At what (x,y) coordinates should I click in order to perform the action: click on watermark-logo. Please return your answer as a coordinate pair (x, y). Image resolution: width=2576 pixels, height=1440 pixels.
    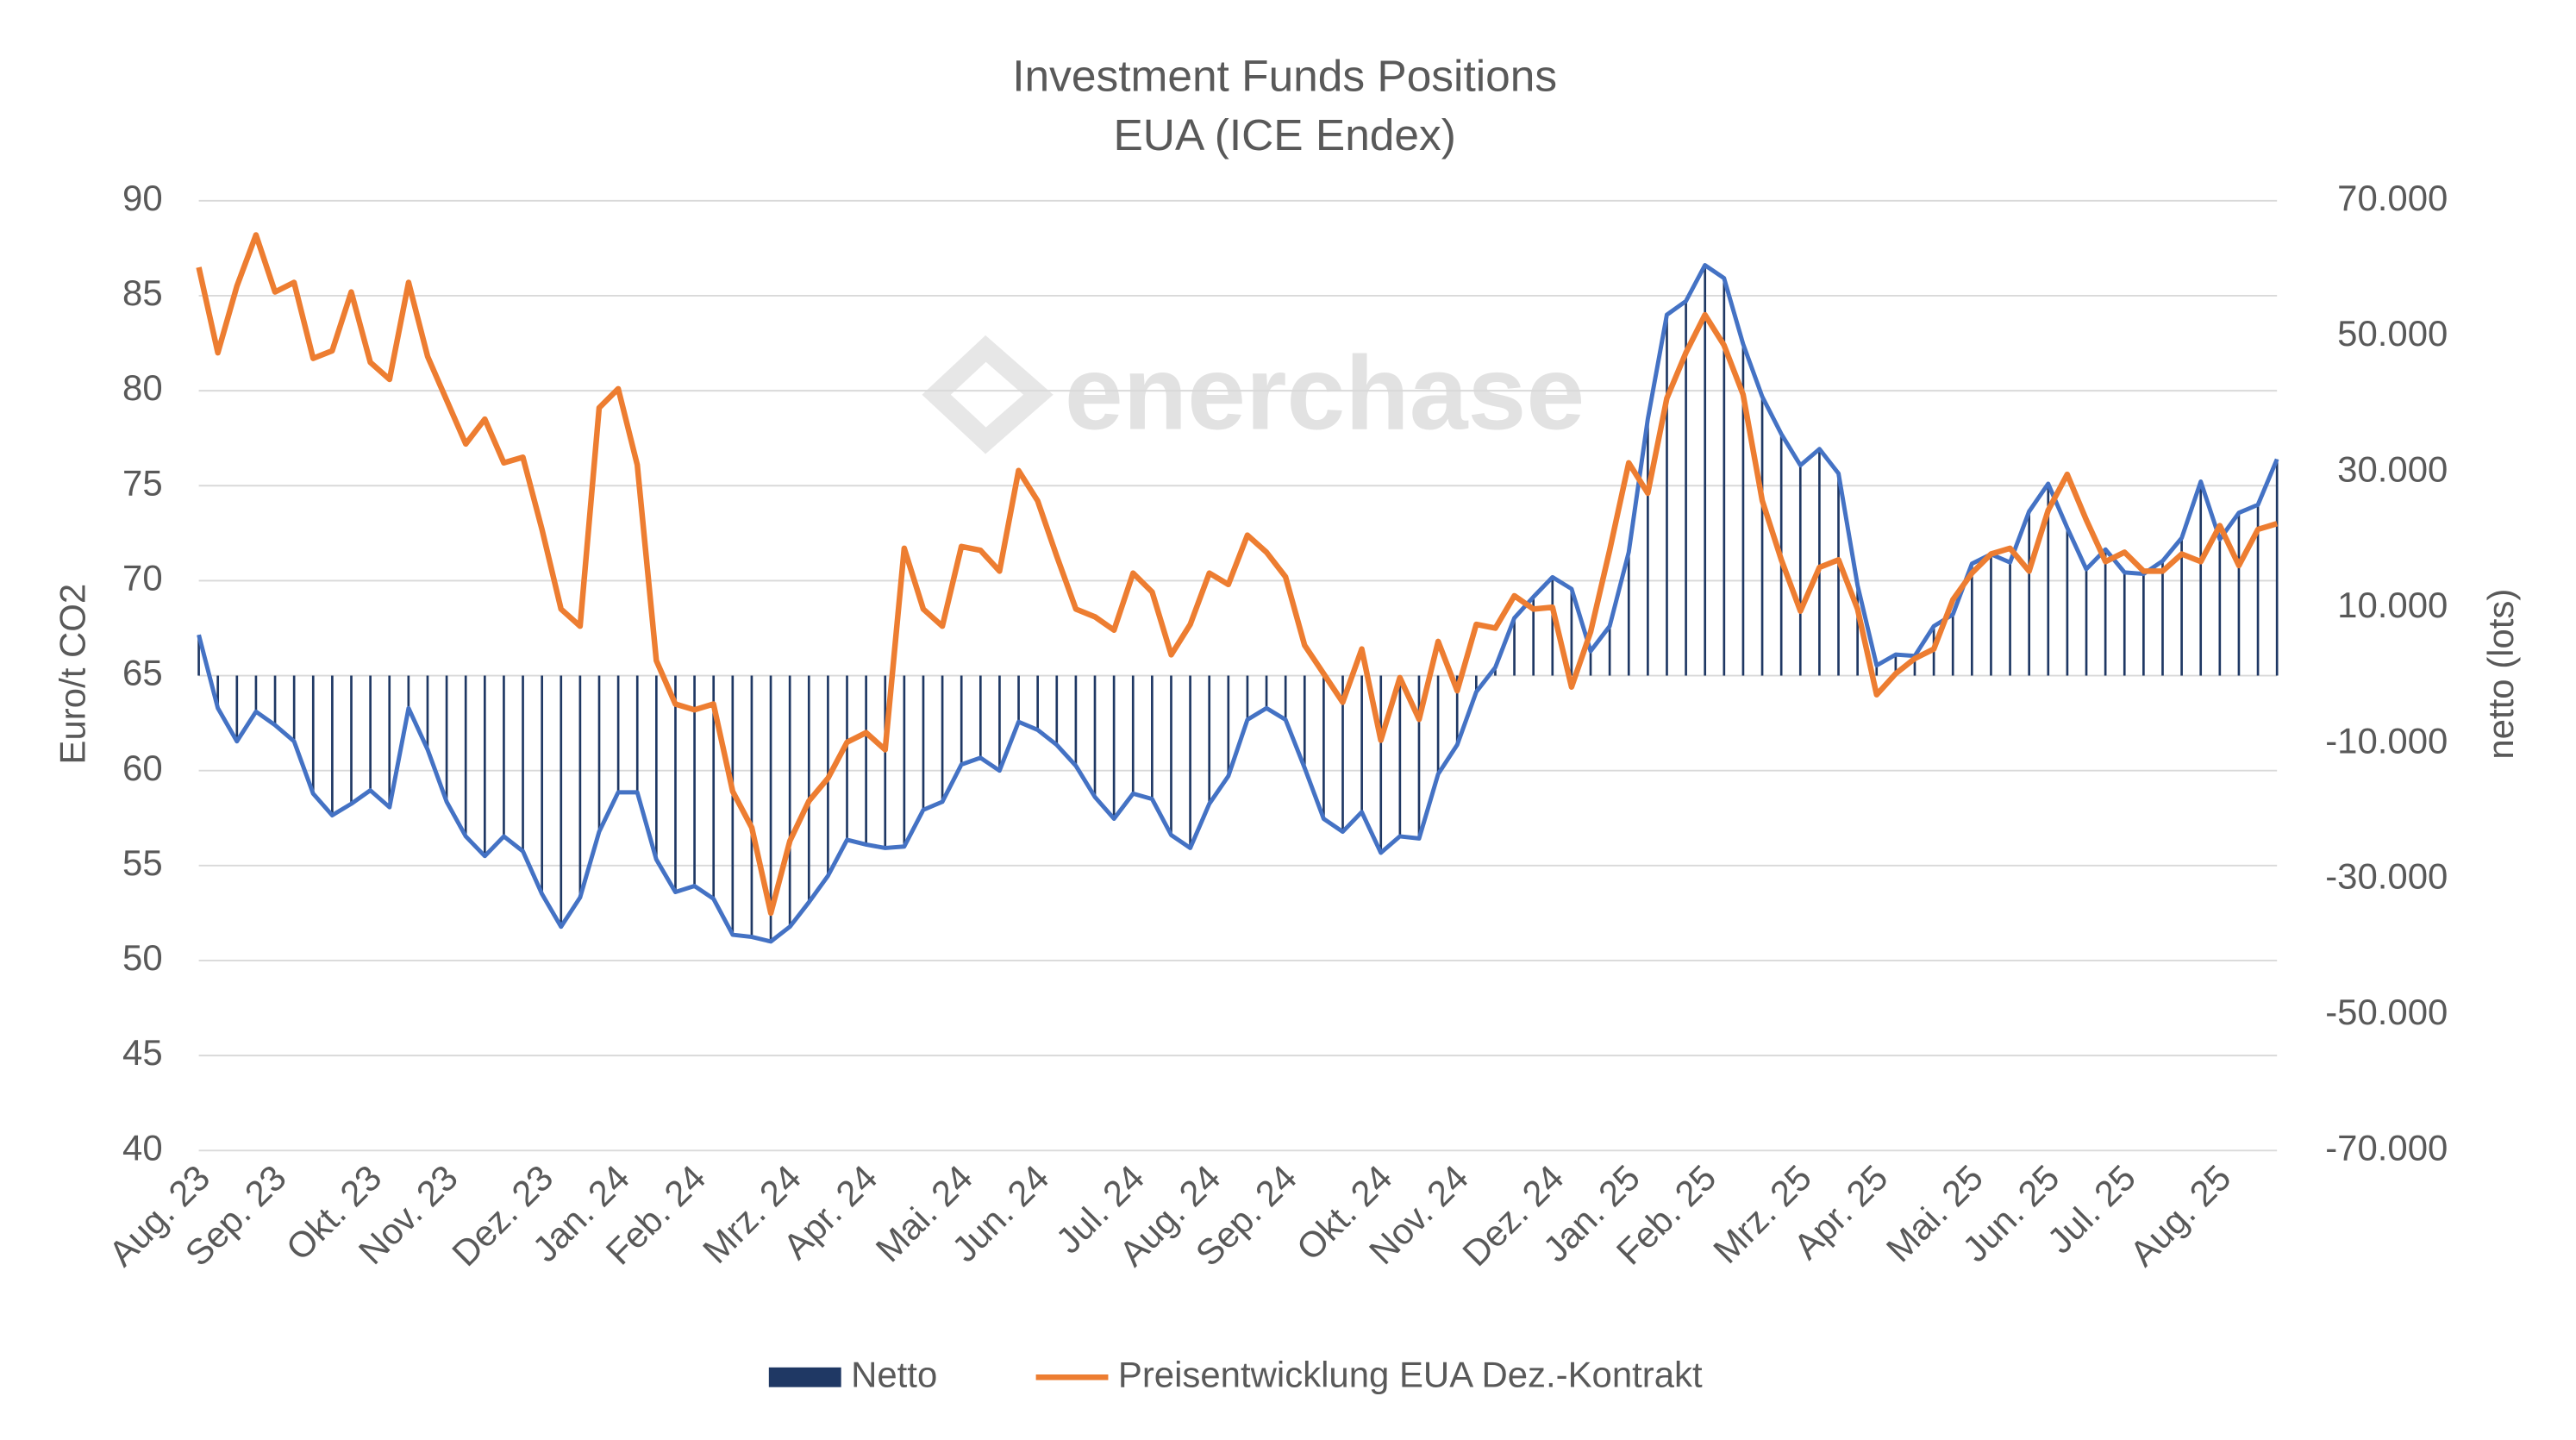
    Looking at the image, I should click on (988, 394).